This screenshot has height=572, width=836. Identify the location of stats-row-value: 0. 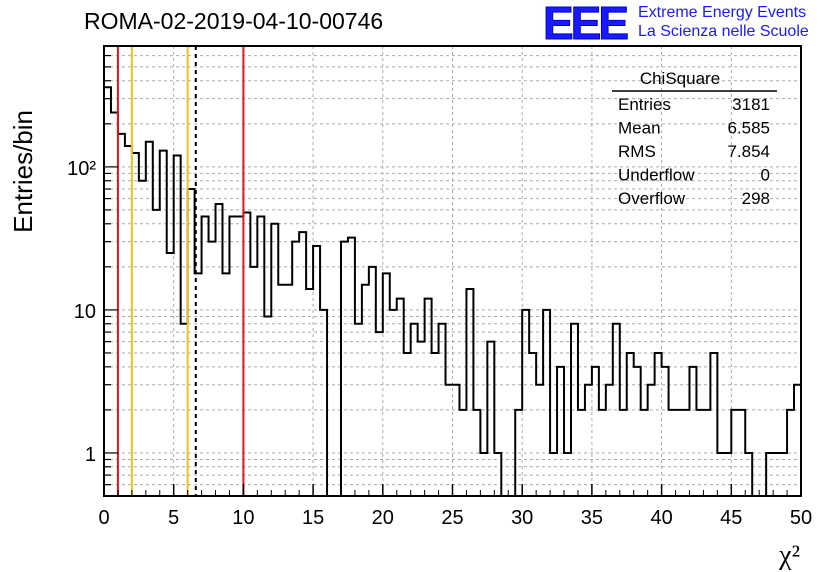
(765, 175).